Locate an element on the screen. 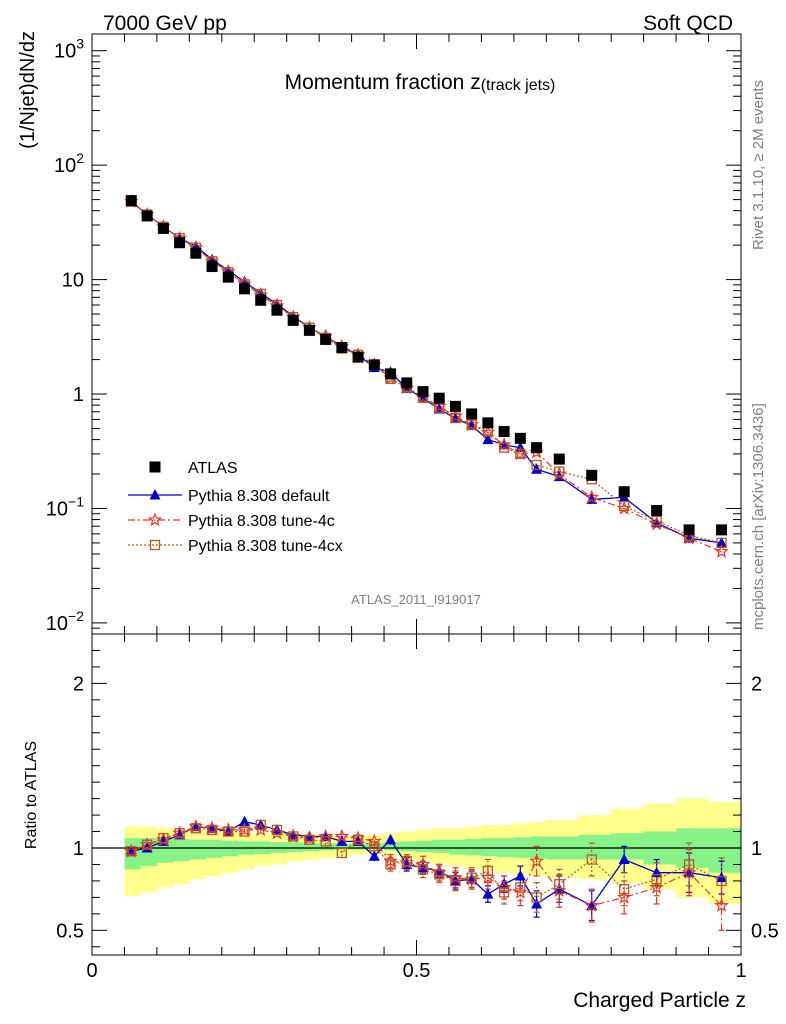 This screenshot has width=786, height=1024. tick-exponent: −2 is located at coordinates (76, 616).